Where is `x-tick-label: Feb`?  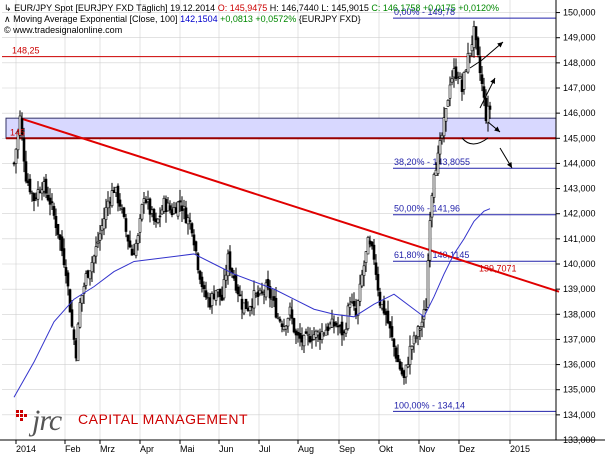 x-tick-label: Feb is located at coordinates (73, 449).